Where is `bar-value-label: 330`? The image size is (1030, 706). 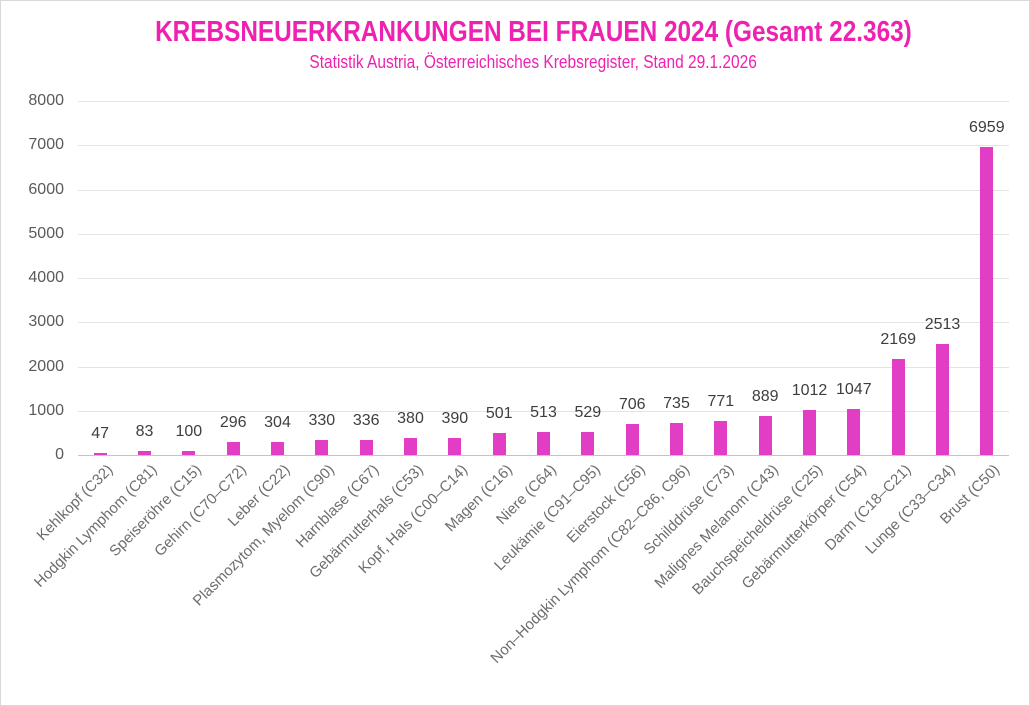
bar-value-label: 330 is located at coordinates (322, 421).